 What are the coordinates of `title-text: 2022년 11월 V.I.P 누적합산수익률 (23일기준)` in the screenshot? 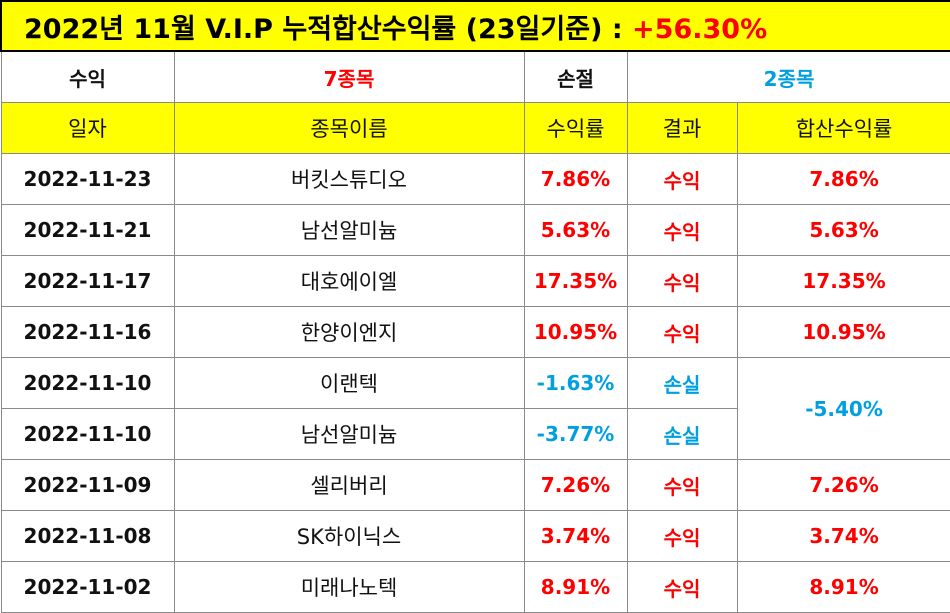 It's located at (313, 29).